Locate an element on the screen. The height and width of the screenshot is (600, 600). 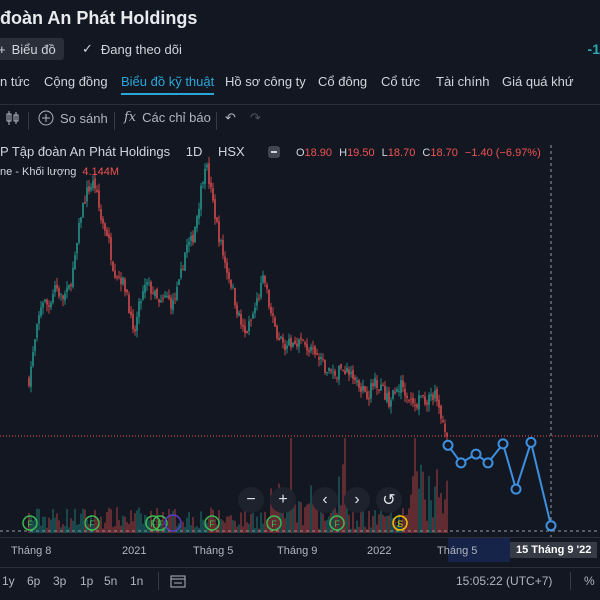
event-marker-label: F is located at coordinates (400, 524).